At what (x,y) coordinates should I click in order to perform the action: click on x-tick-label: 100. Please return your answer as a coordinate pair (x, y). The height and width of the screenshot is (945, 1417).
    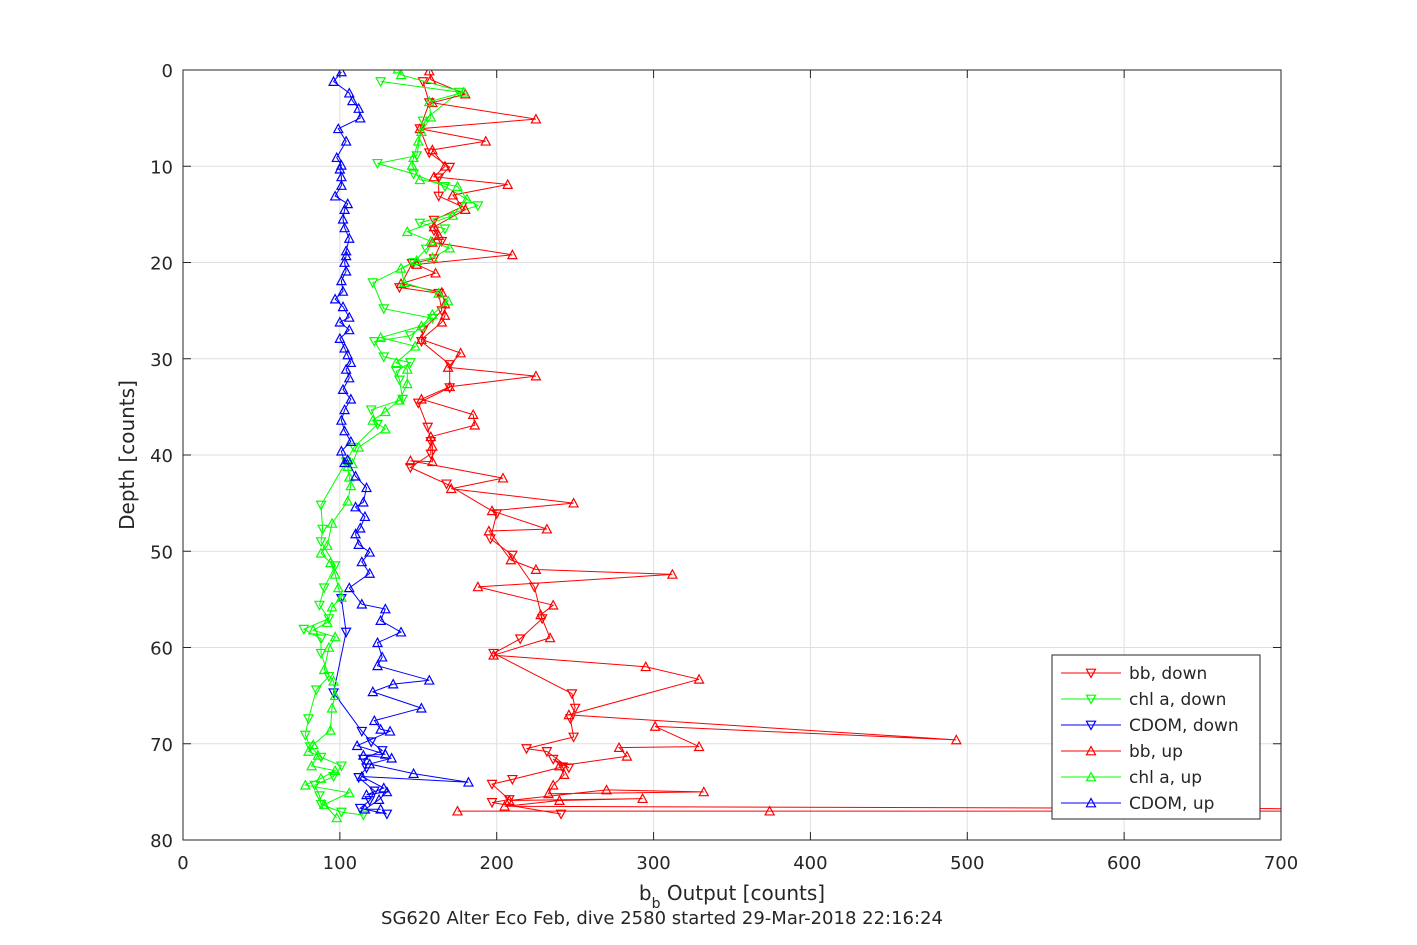
    Looking at the image, I should click on (340, 863).